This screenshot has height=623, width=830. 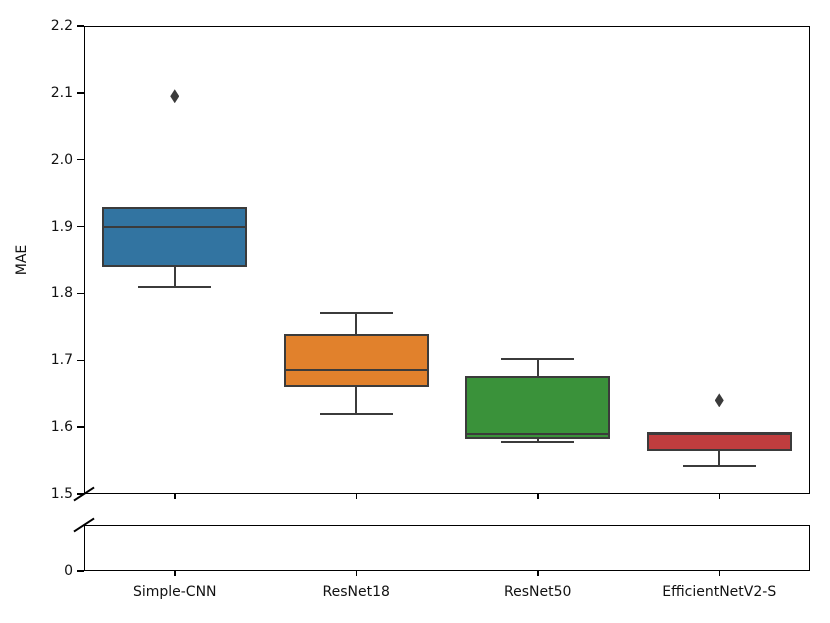 I want to click on box-resnet50, so click(x=538, y=407).